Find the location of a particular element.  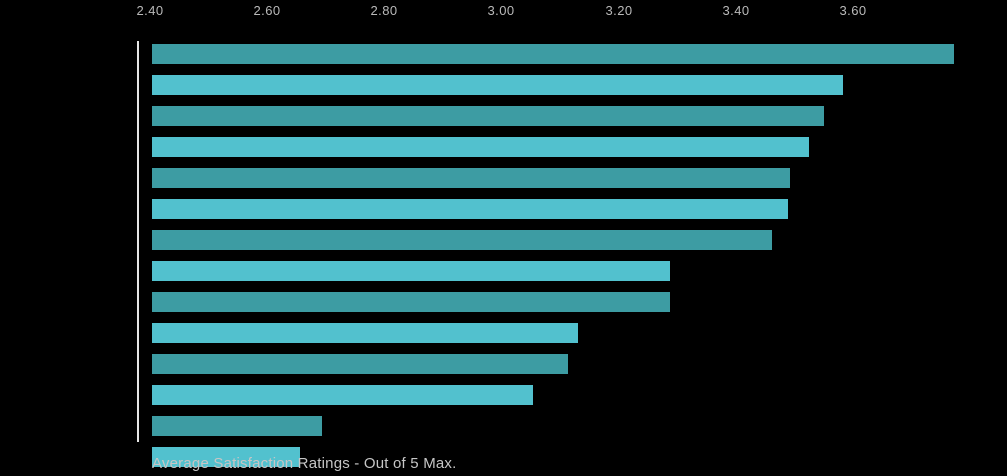

x-axis-tick-label: 2.40 is located at coordinates (150, 10).